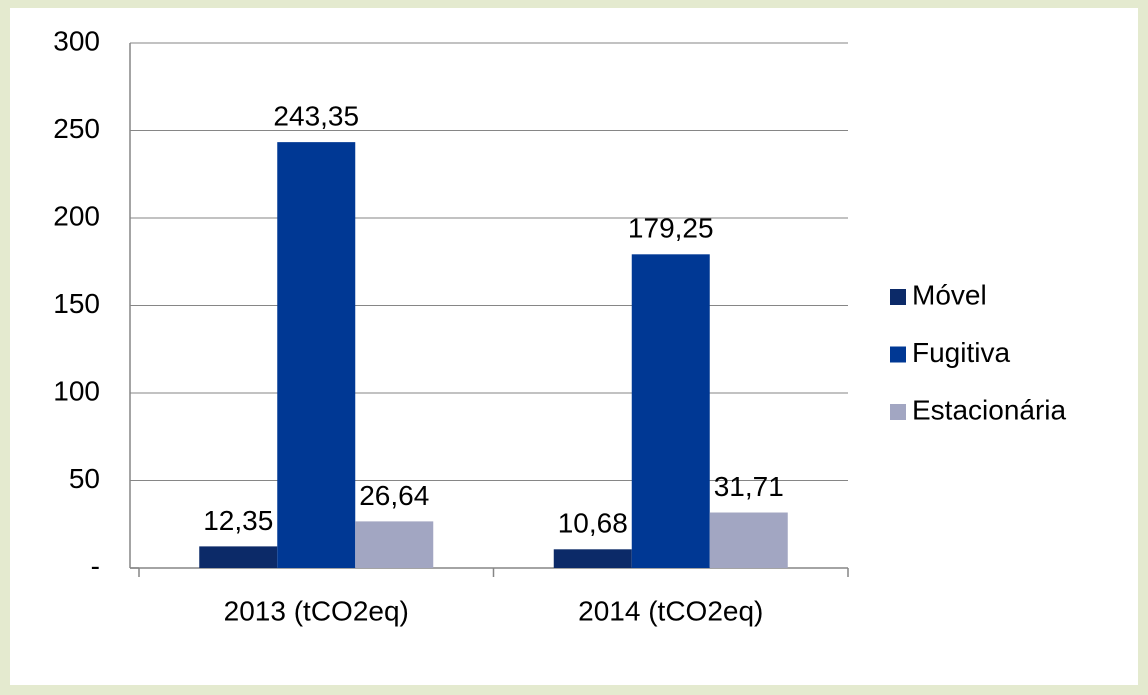  I want to click on data-label: 31,71, so click(749, 486).